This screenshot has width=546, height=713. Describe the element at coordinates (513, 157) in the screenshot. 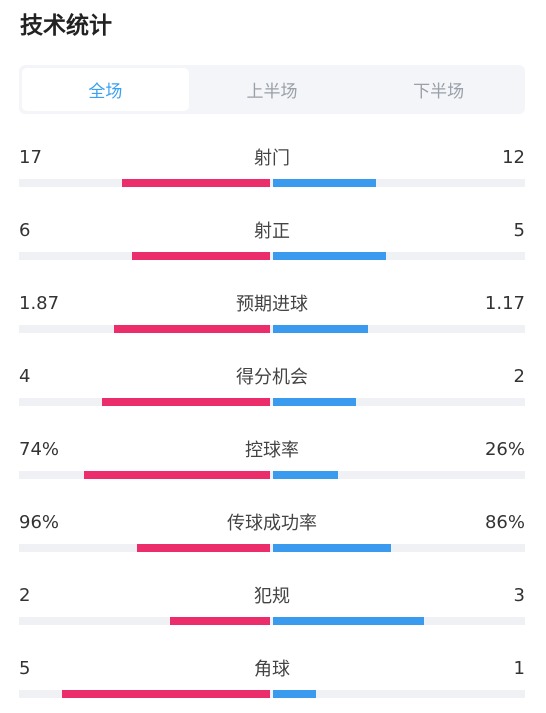

I see `away-value: 12` at that location.